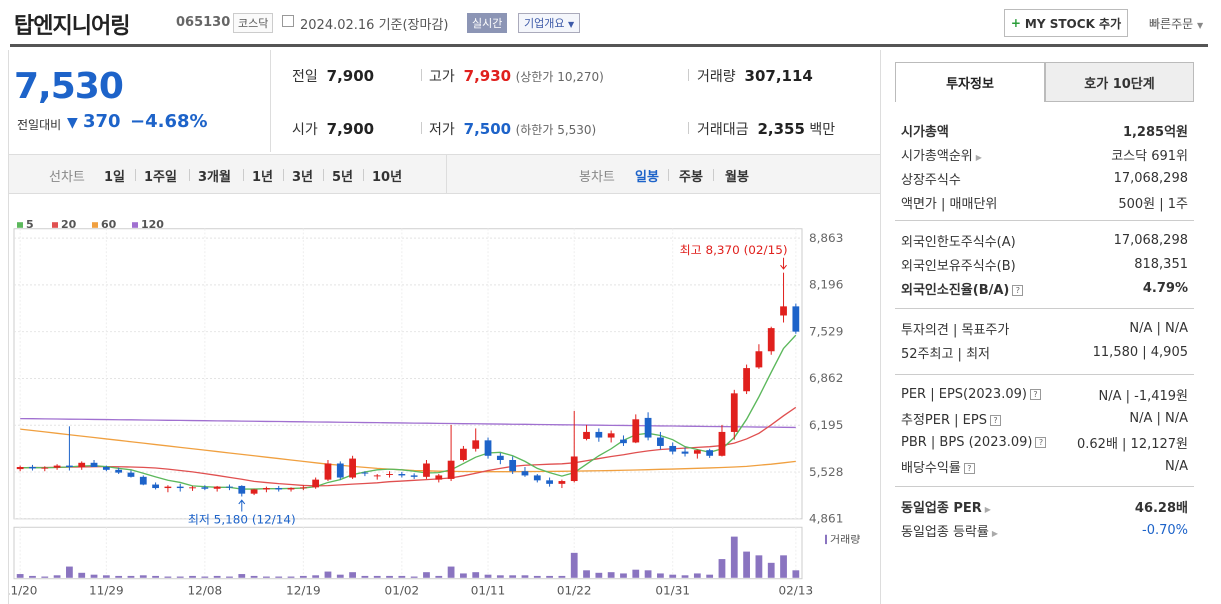 The image size is (1221, 604). Describe the element at coordinates (781, 129) in the screenshot. I see `amount-value: 2,355` at that location.